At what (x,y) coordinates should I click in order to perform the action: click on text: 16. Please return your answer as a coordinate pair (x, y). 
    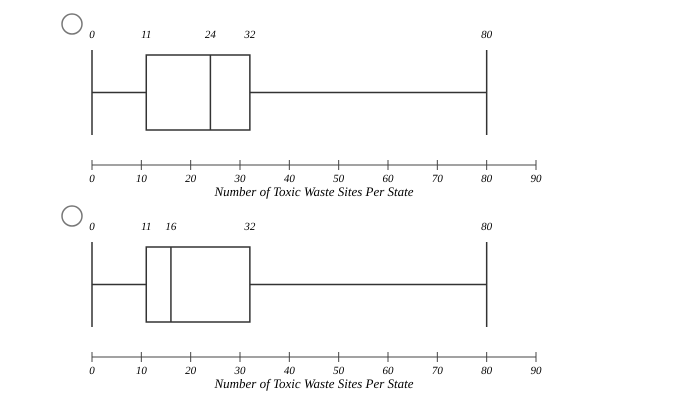
    Looking at the image, I should click on (171, 227).